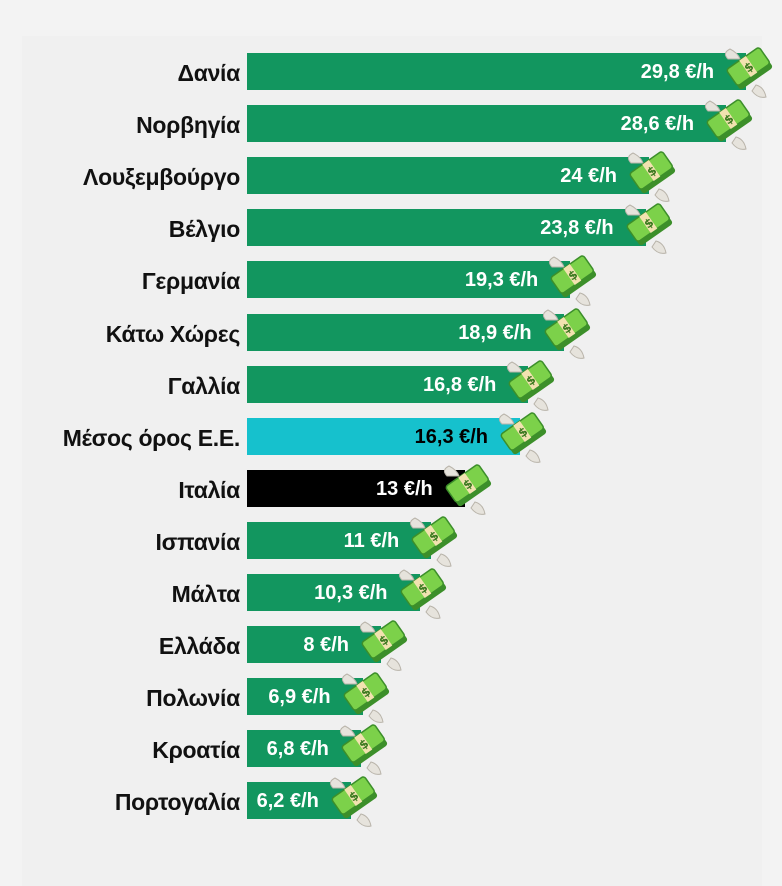  I want to click on bar-row: Κροατία 6,8 €/h $, so click(391, 750).